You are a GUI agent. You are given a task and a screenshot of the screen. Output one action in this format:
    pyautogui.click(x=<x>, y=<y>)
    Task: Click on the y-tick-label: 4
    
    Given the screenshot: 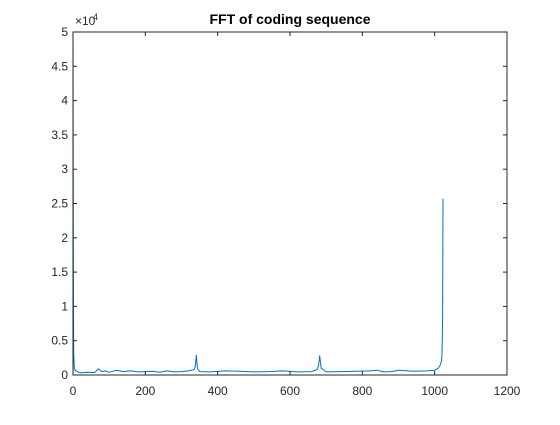 What is the action you would take?
    pyautogui.click(x=64, y=101)
    